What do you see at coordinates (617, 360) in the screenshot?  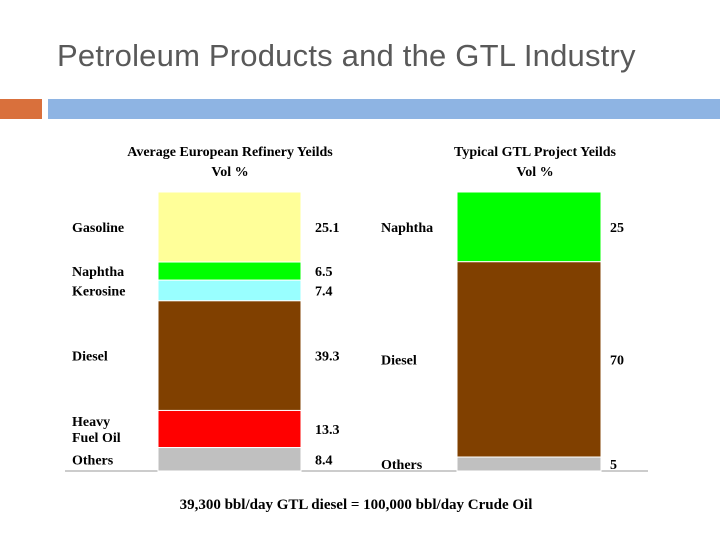 I see `gtl-value-diesel: 70` at bounding box center [617, 360].